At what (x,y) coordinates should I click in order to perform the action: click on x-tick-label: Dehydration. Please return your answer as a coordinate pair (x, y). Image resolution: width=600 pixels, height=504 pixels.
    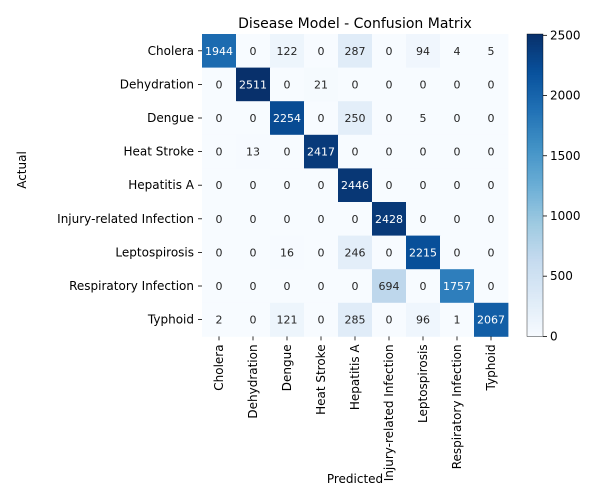
    Looking at the image, I should click on (253, 381).